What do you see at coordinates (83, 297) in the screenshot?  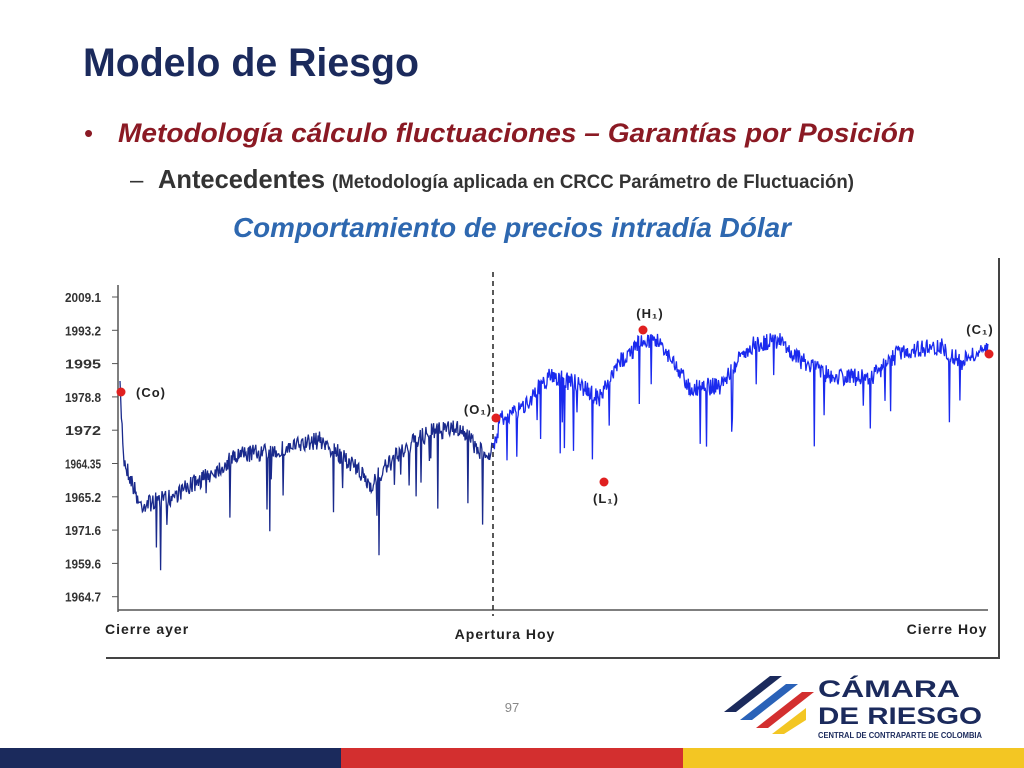 I see `y-label: 2009.1` at bounding box center [83, 297].